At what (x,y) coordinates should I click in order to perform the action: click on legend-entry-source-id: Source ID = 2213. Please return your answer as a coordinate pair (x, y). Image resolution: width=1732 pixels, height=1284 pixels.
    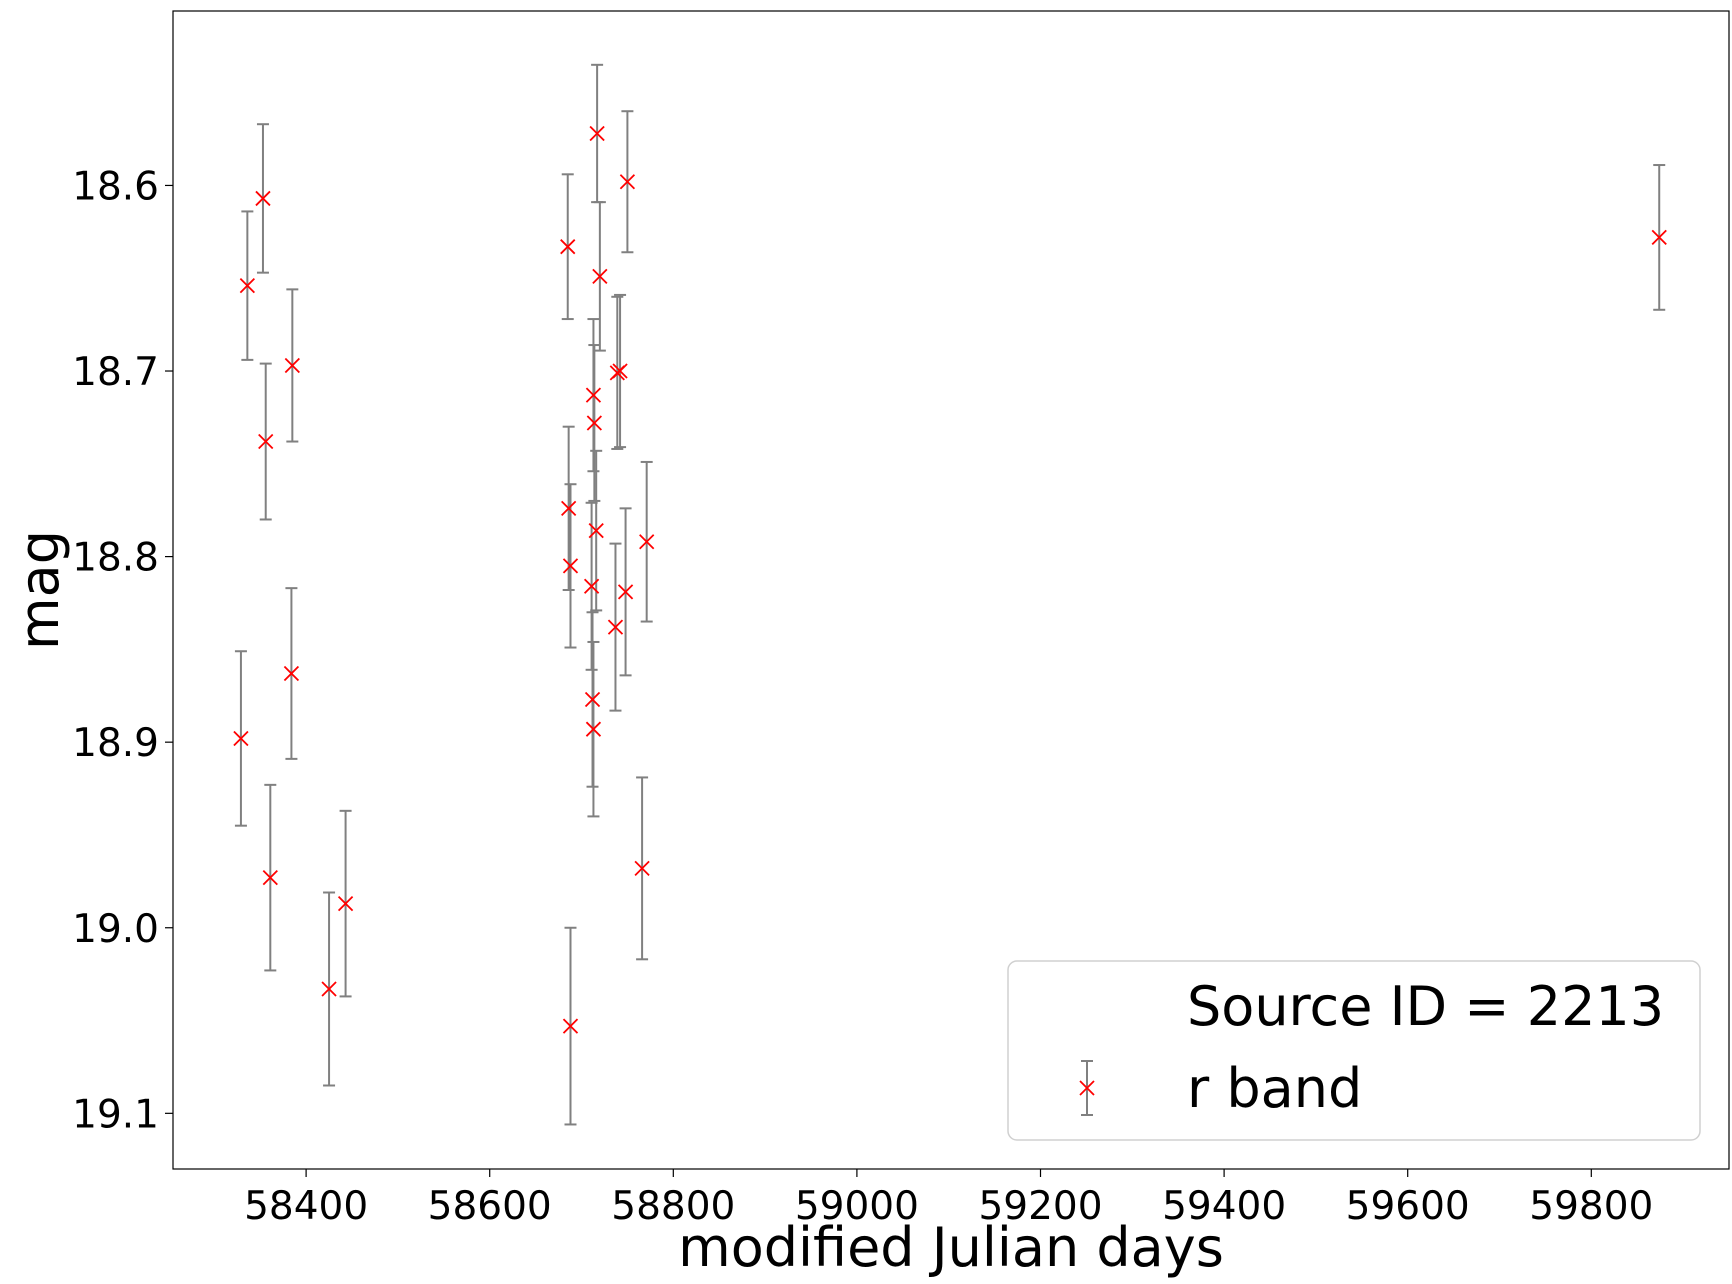
    Looking at the image, I should click on (1425, 1006).